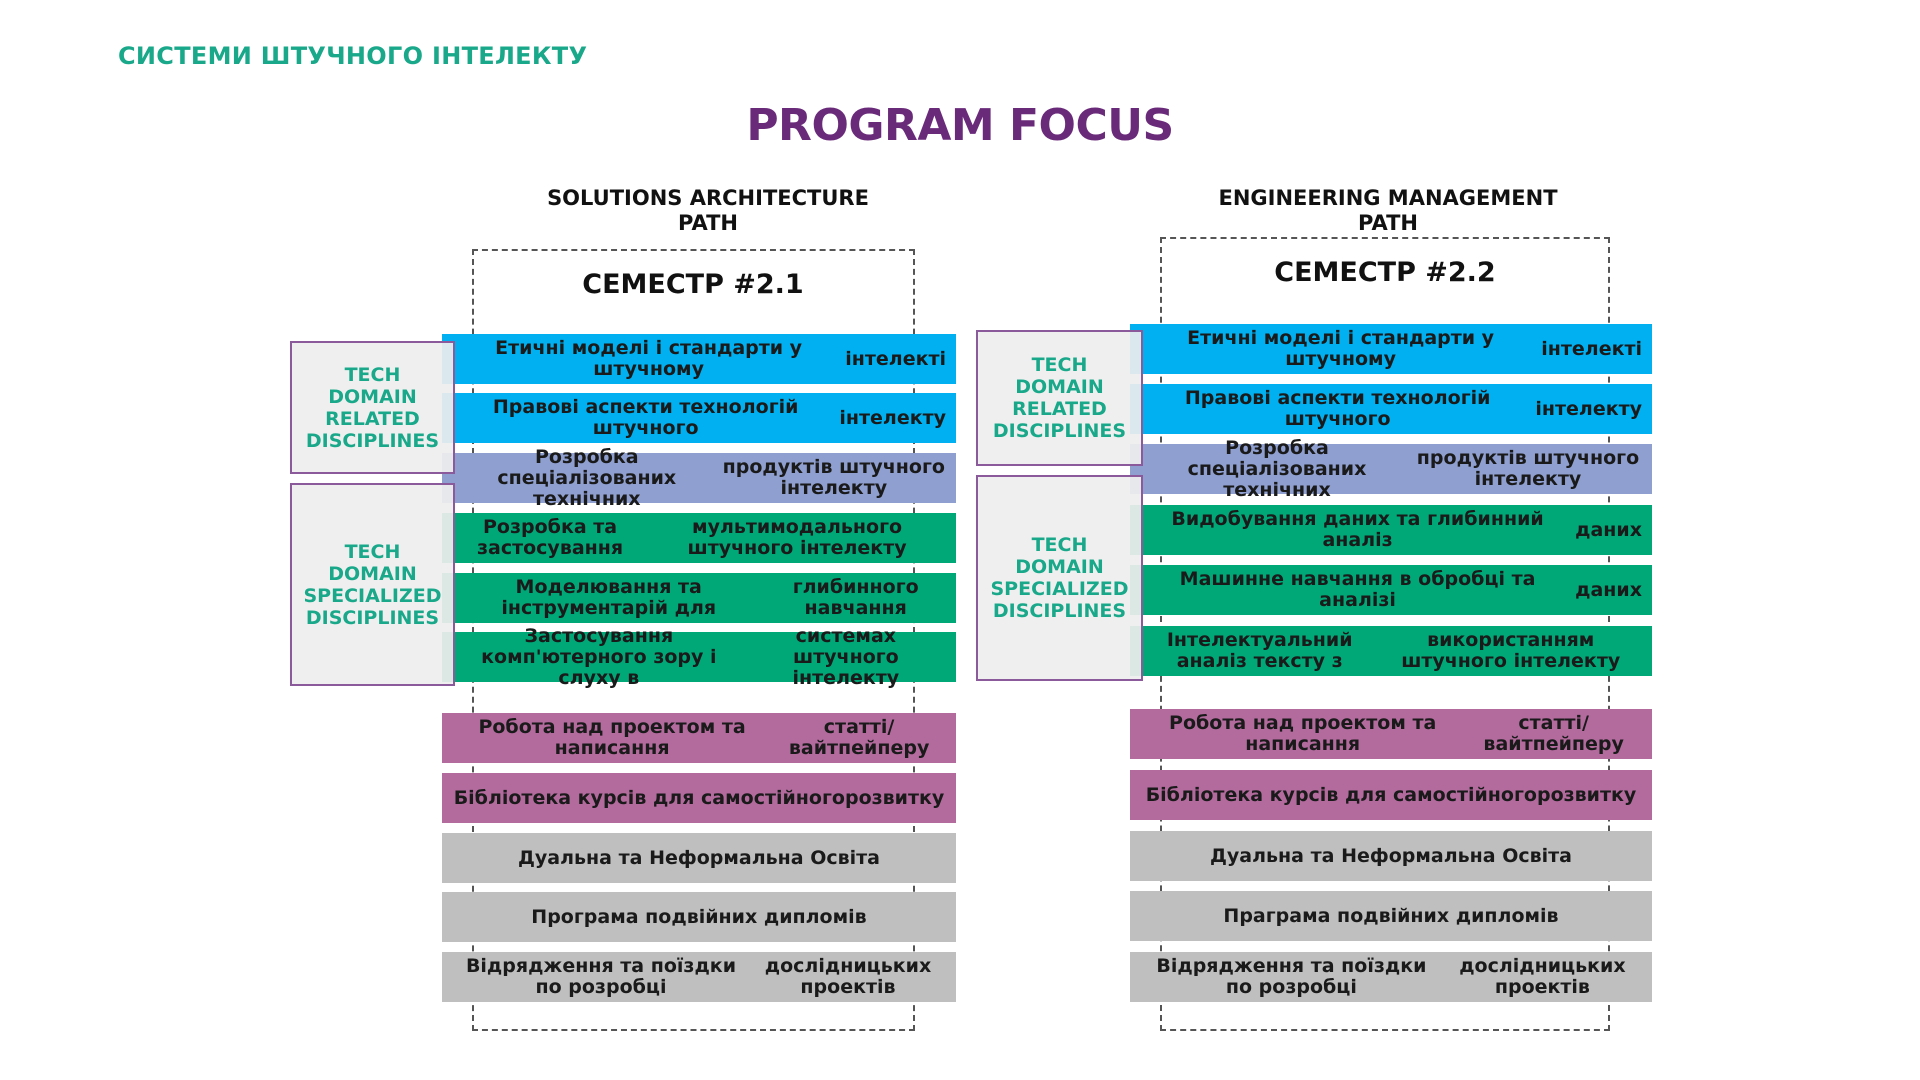  Describe the element at coordinates (1259, 650) in the screenshot. I see `discipline-text: Інтелектуальний аналіз тексту з` at that location.